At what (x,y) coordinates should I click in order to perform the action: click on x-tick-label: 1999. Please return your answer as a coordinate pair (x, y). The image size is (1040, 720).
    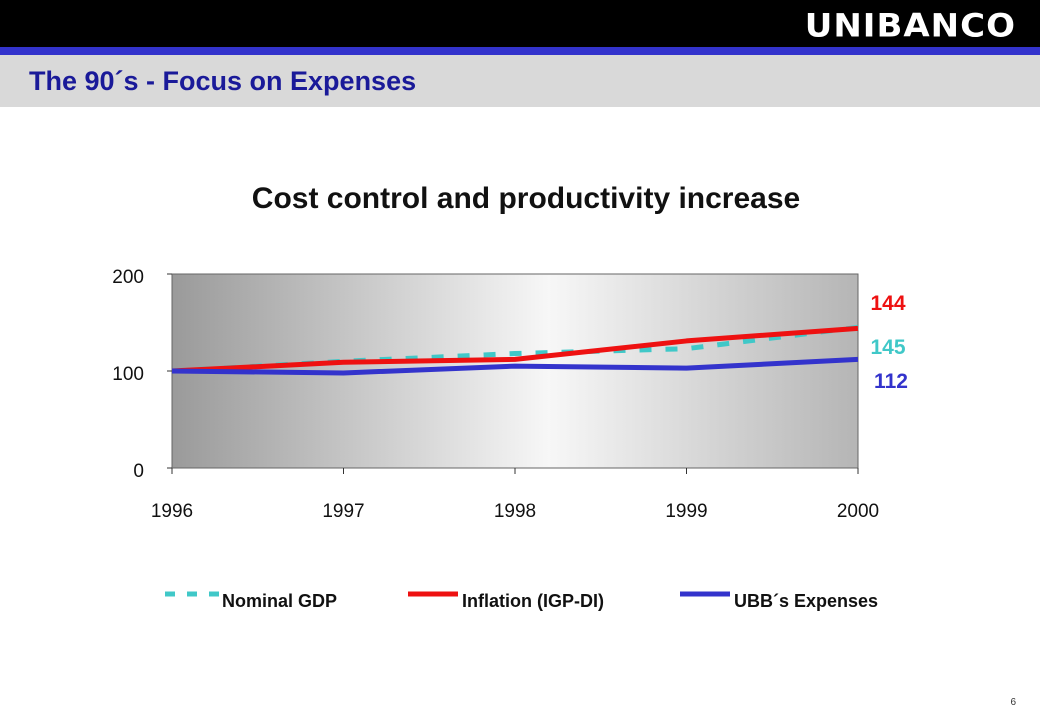
    Looking at the image, I should click on (686, 511).